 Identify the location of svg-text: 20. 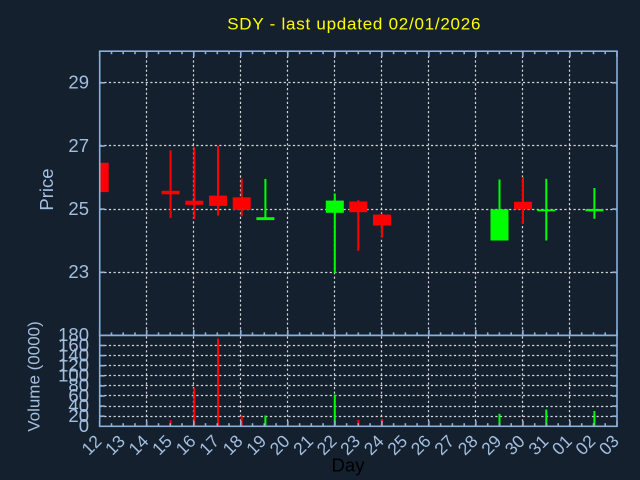
(78, 415).